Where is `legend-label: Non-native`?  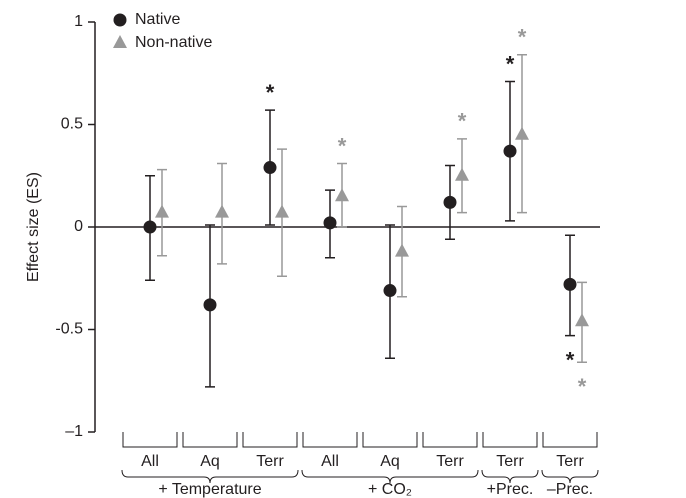 legend-label: Non-native is located at coordinates (173, 42).